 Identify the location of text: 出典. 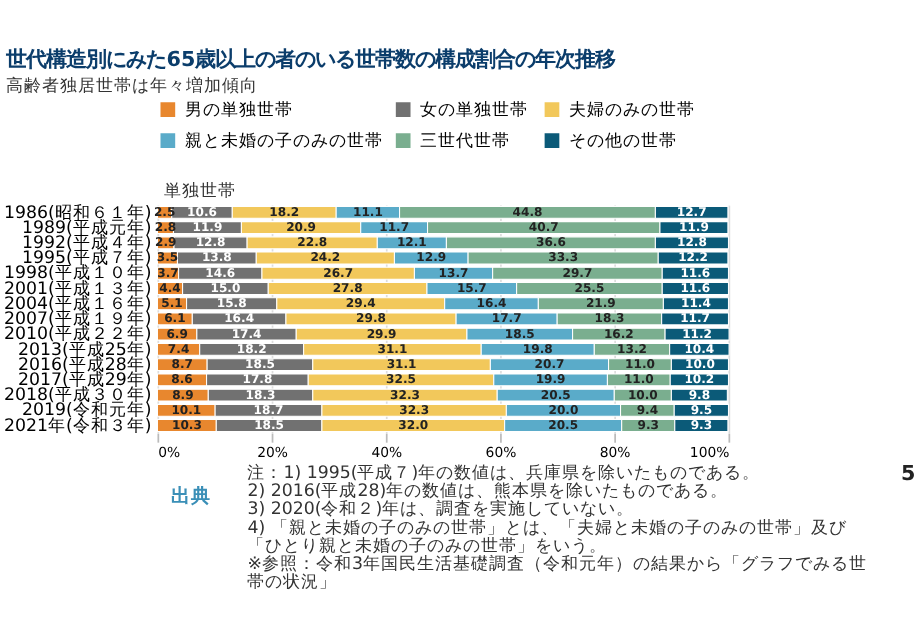
(191, 496).